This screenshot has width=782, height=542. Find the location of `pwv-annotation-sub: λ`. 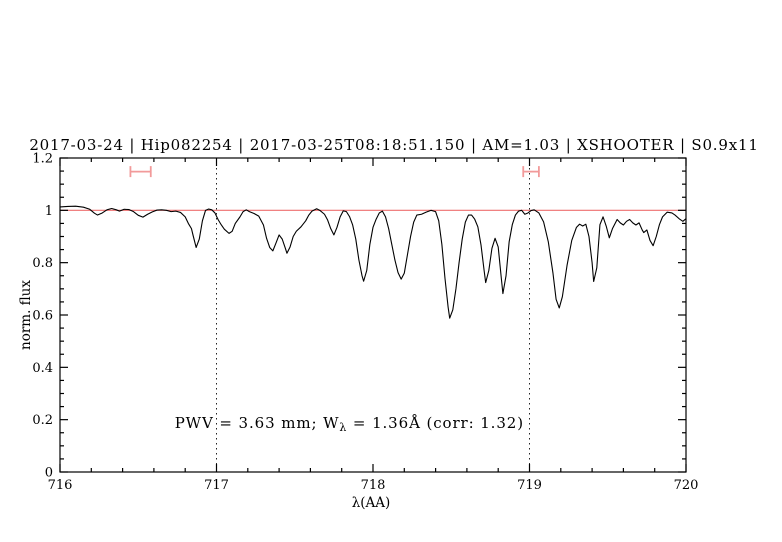

pwv-annotation-sub: λ is located at coordinates (343, 427).